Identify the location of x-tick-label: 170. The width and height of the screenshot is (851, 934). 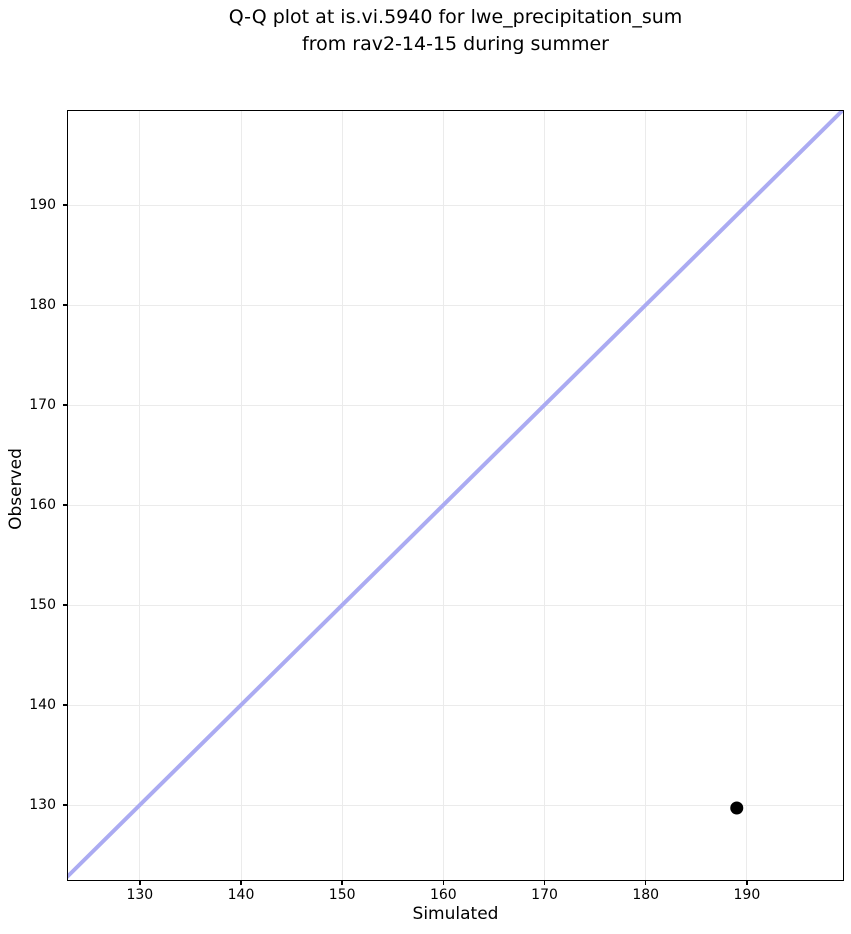
(544, 895).